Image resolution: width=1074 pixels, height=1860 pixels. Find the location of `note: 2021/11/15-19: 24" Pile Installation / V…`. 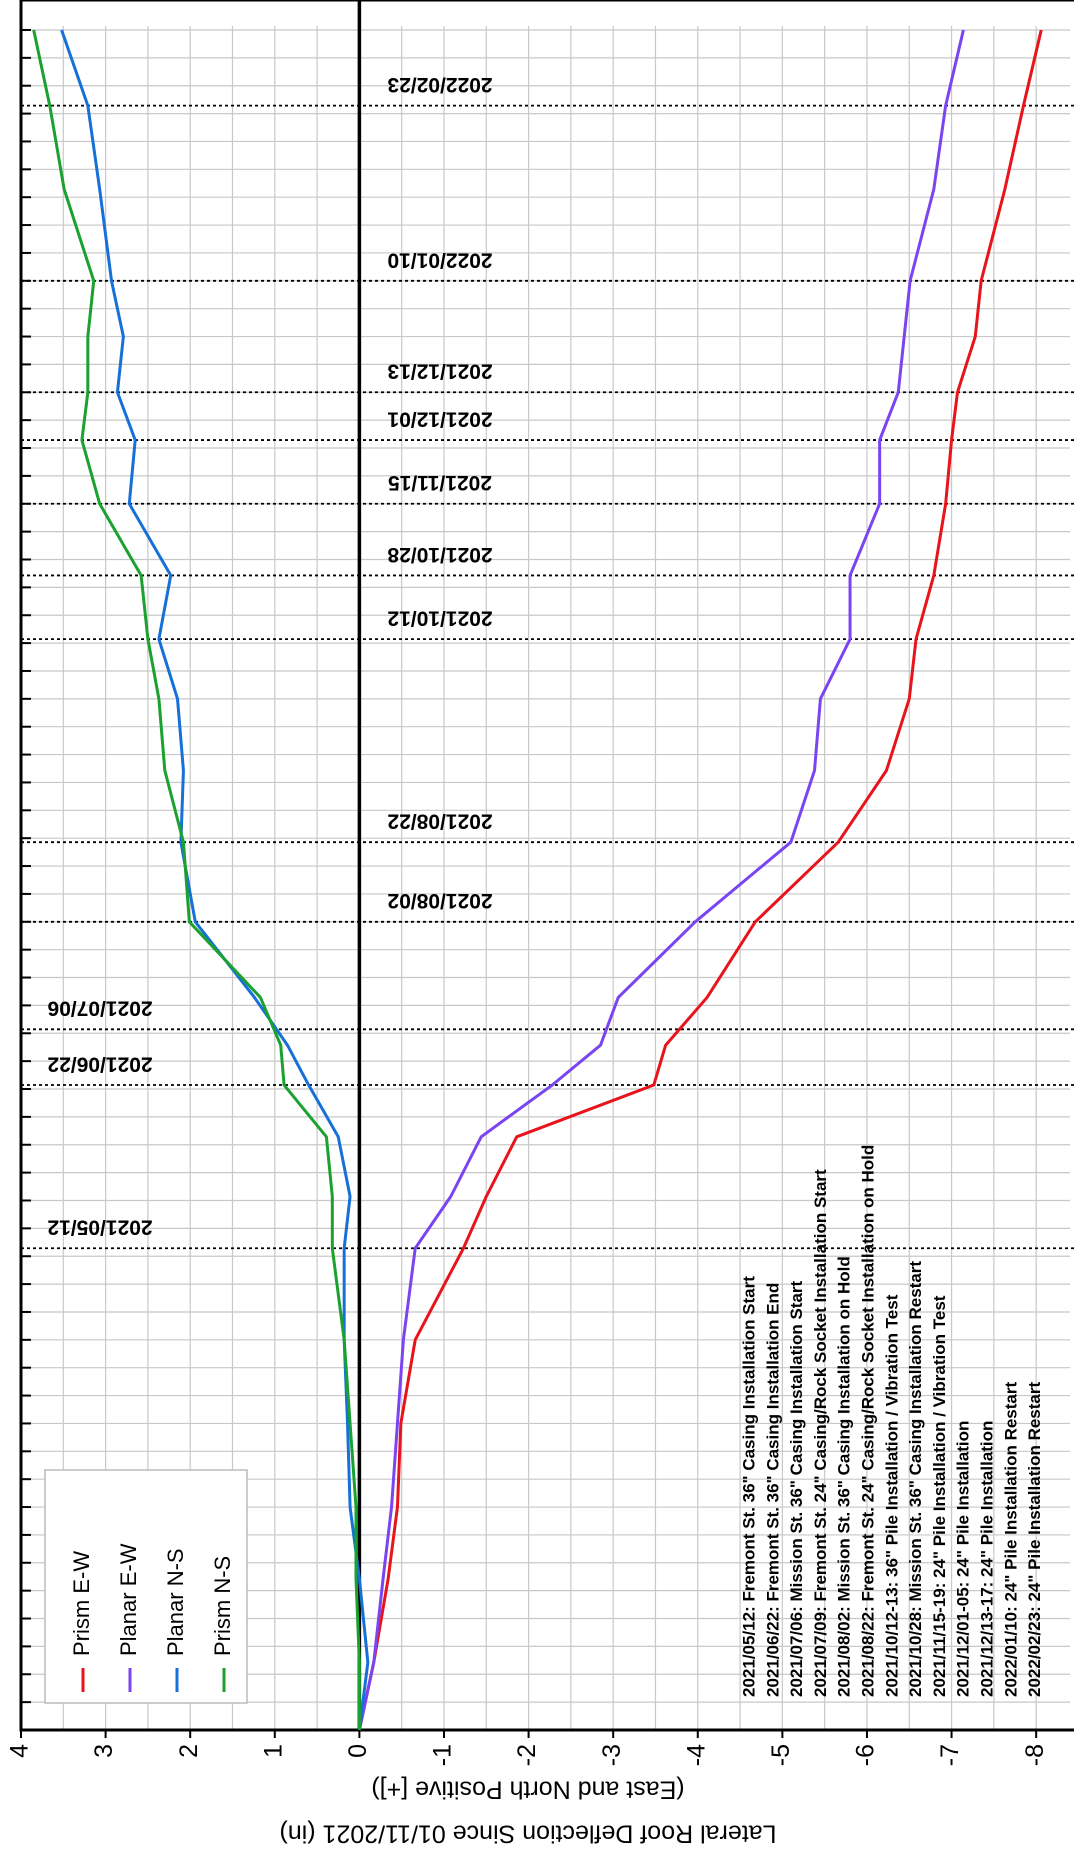

note: 2021/11/15-19: 24" Pile Installation / V… is located at coordinates (939, 1496).